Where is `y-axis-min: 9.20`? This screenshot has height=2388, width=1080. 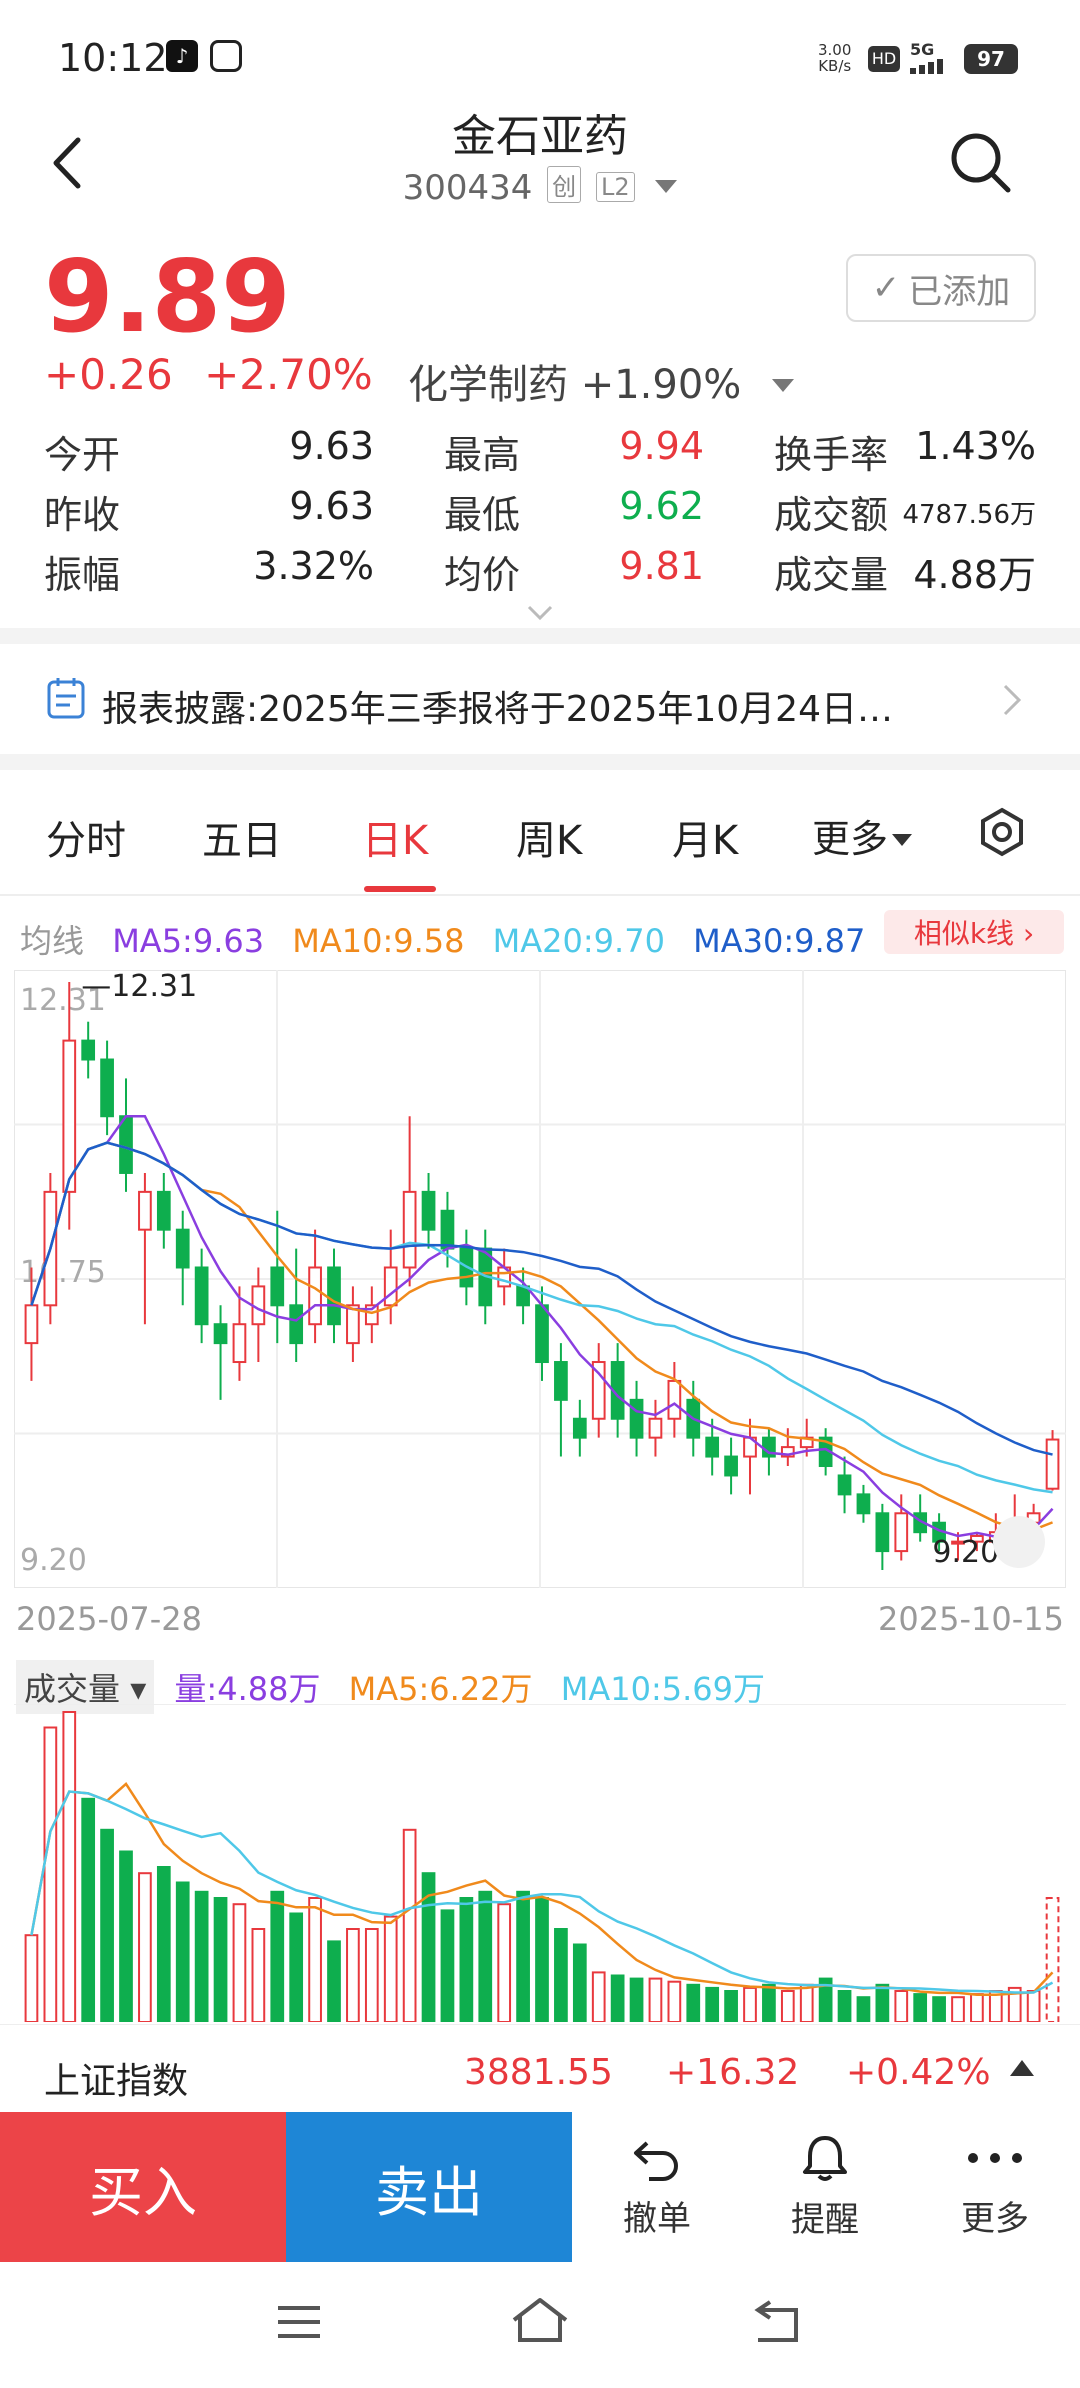 y-axis-min: 9.20 is located at coordinates (53, 1560).